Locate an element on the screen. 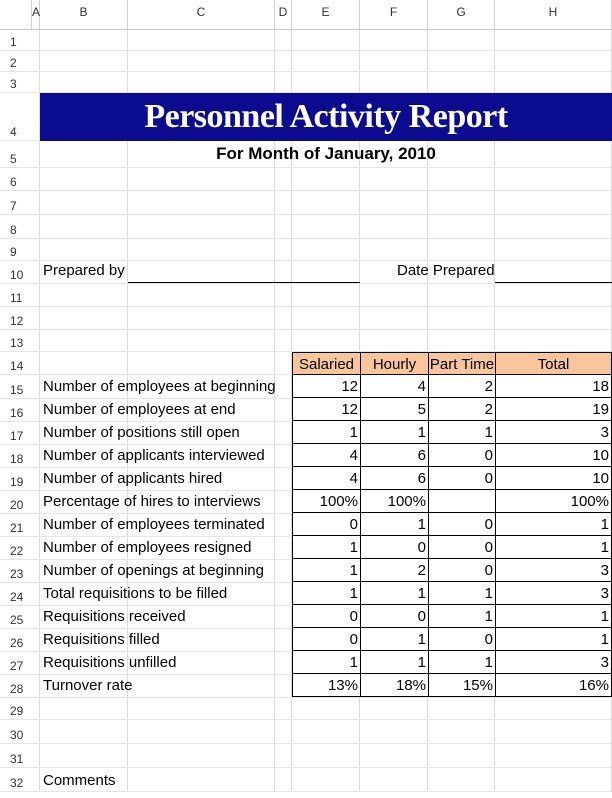 This screenshot has width=612, height=798. row-header-9: 9 is located at coordinates (16, 250).